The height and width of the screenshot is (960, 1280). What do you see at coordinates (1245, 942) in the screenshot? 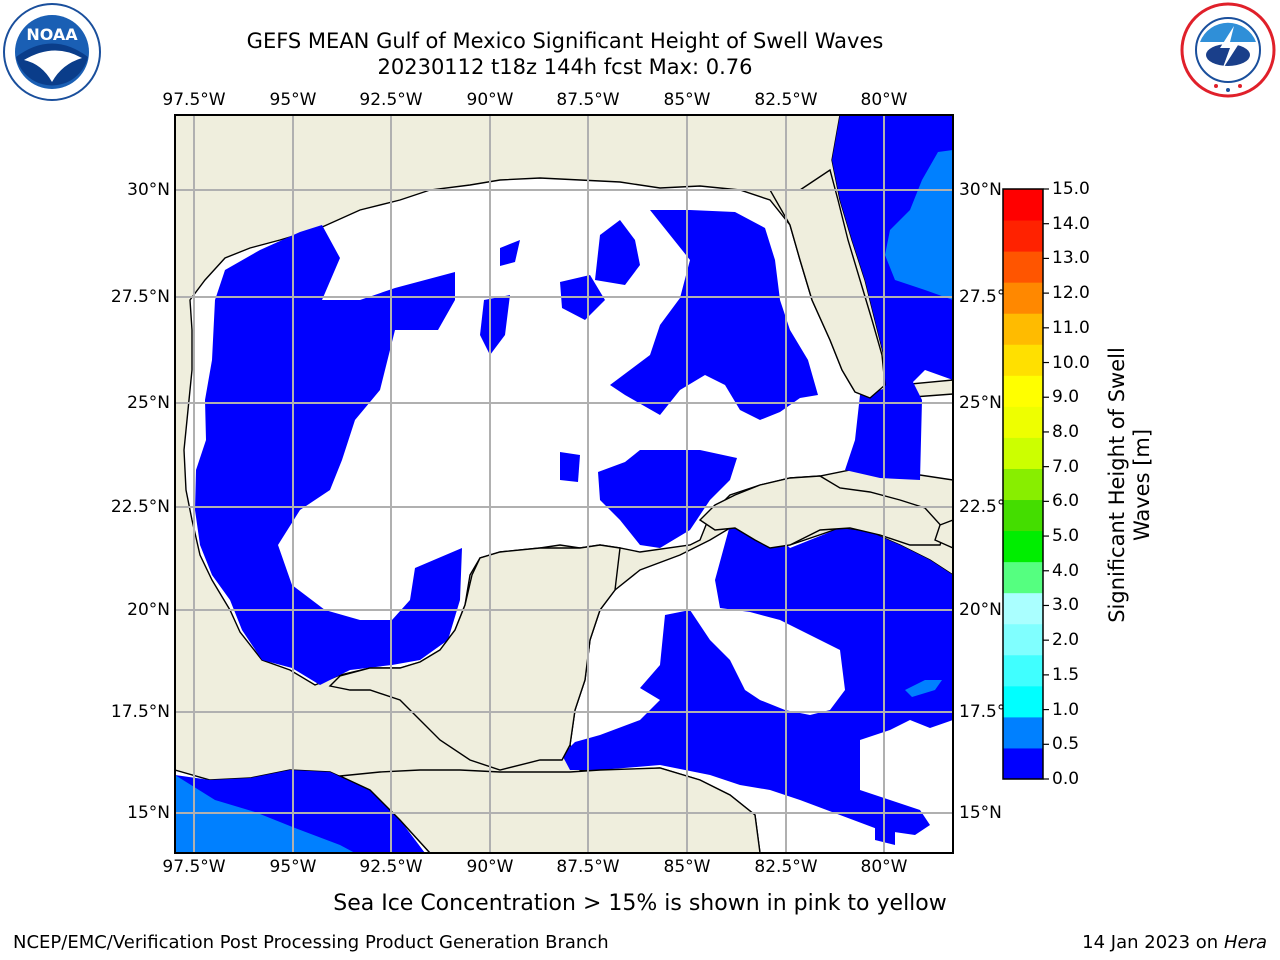
I see `host-name: Hera` at bounding box center [1245, 942].